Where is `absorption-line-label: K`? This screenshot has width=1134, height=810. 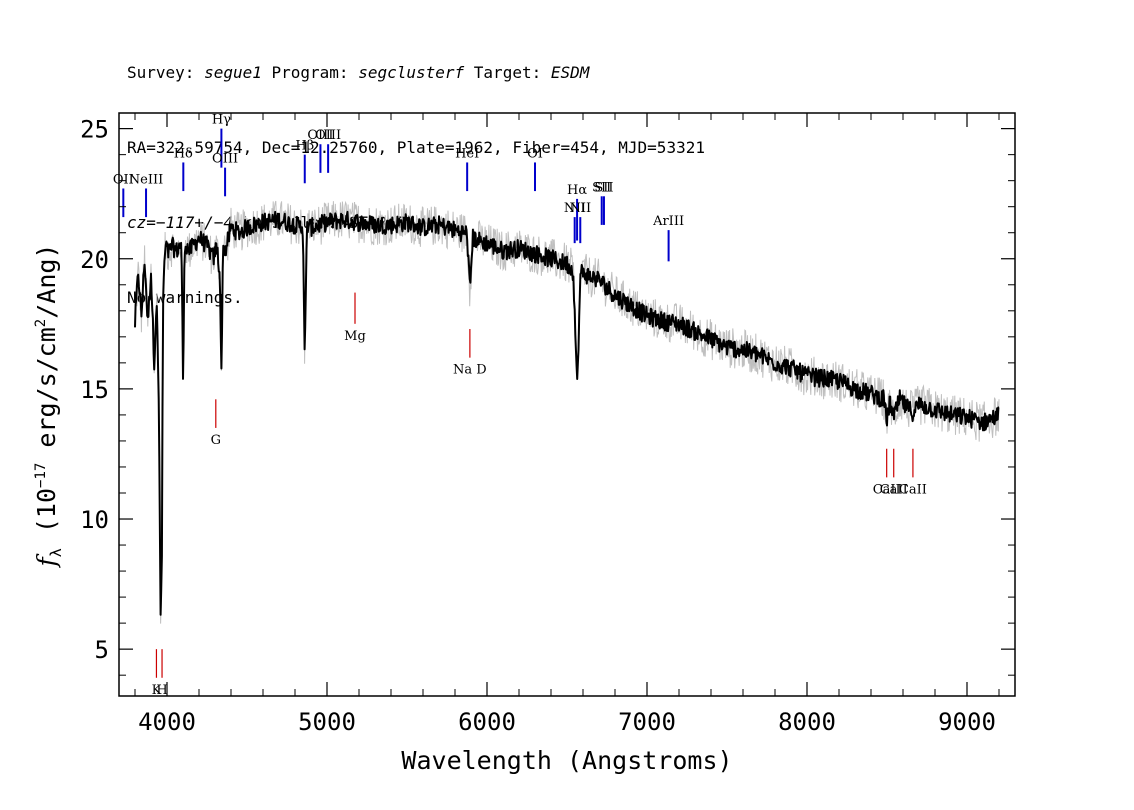 absorption-line-label: K is located at coordinates (157, 690).